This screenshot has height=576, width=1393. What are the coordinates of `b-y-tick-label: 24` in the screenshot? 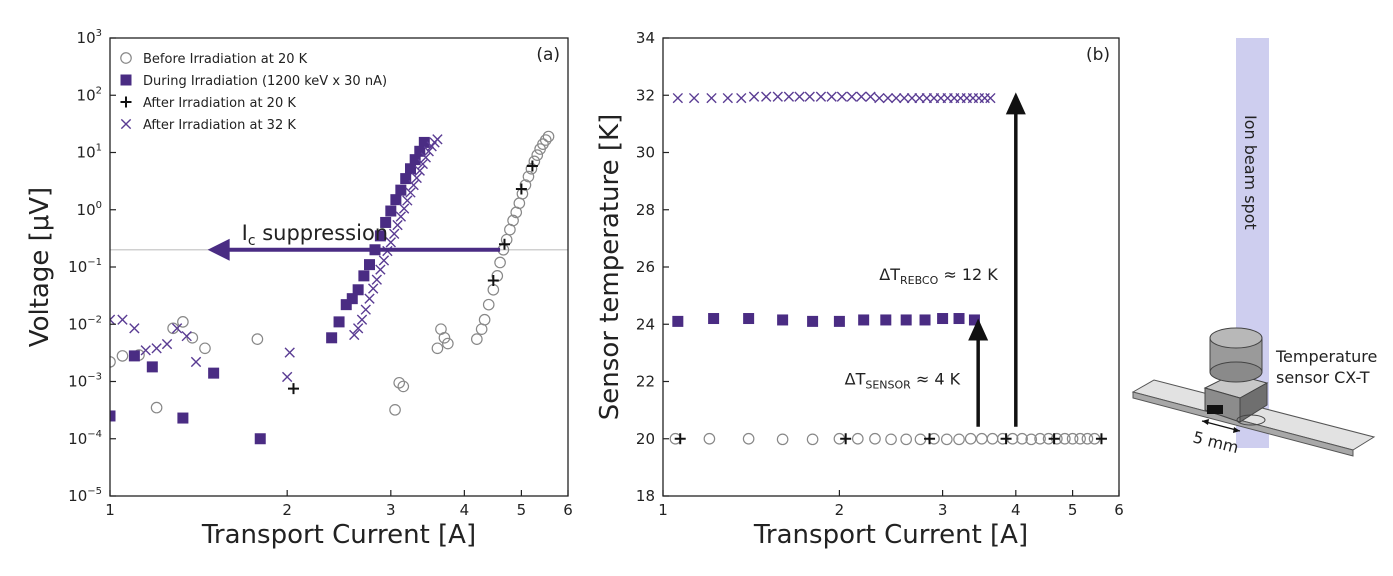 It's located at (645, 324).